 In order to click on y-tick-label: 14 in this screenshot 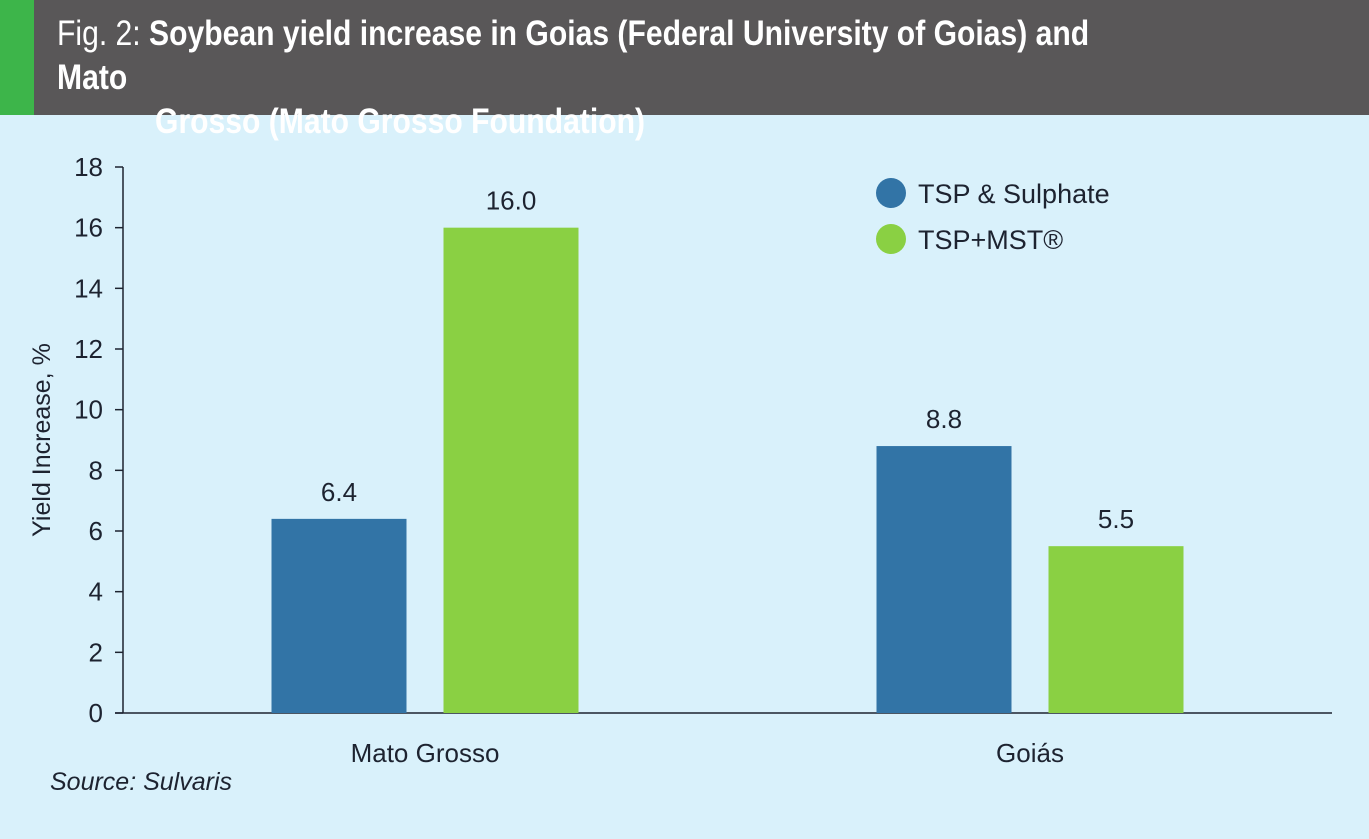, I will do `click(88, 288)`.